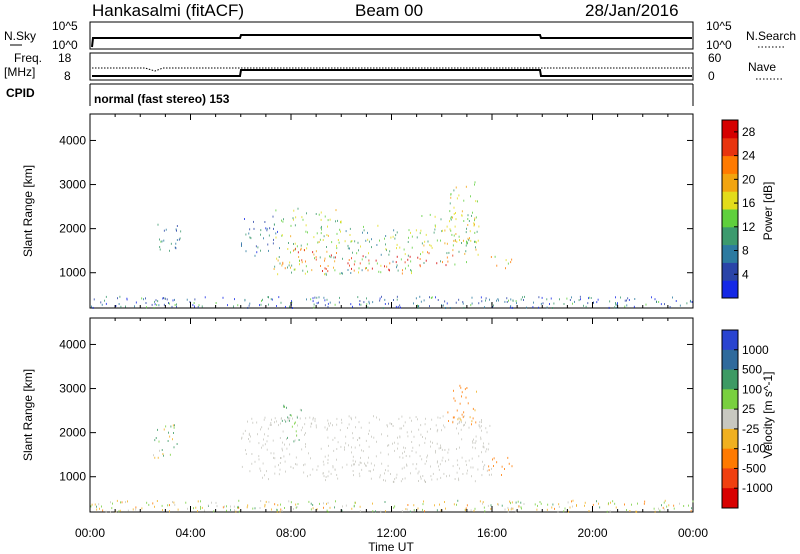 This screenshot has width=800, height=554. Describe the element at coordinates (168, 10) in the screenshot. I see `station-title: Hankasalmi (fitACF)` at that location.